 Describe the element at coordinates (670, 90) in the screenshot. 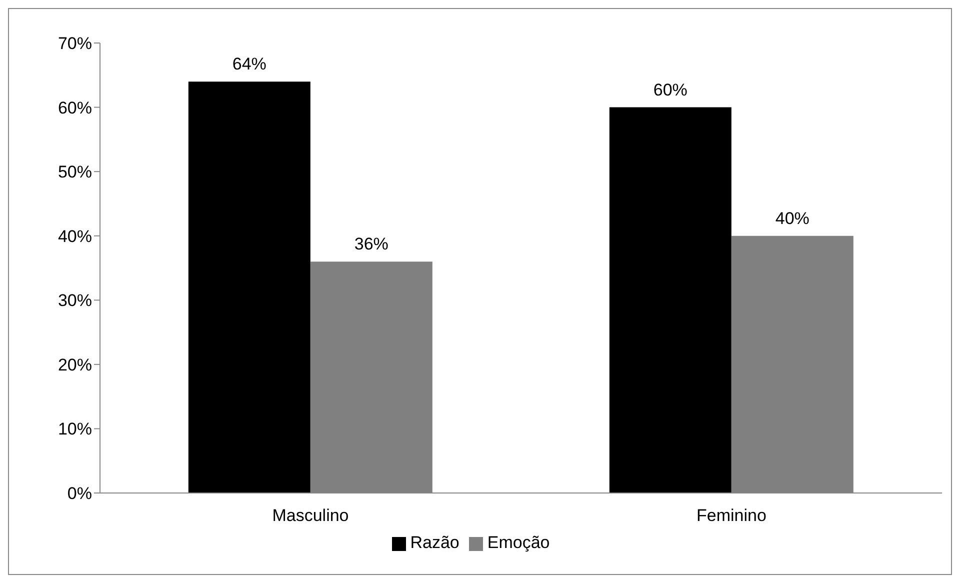

I see `data-label: 60%` at that location.